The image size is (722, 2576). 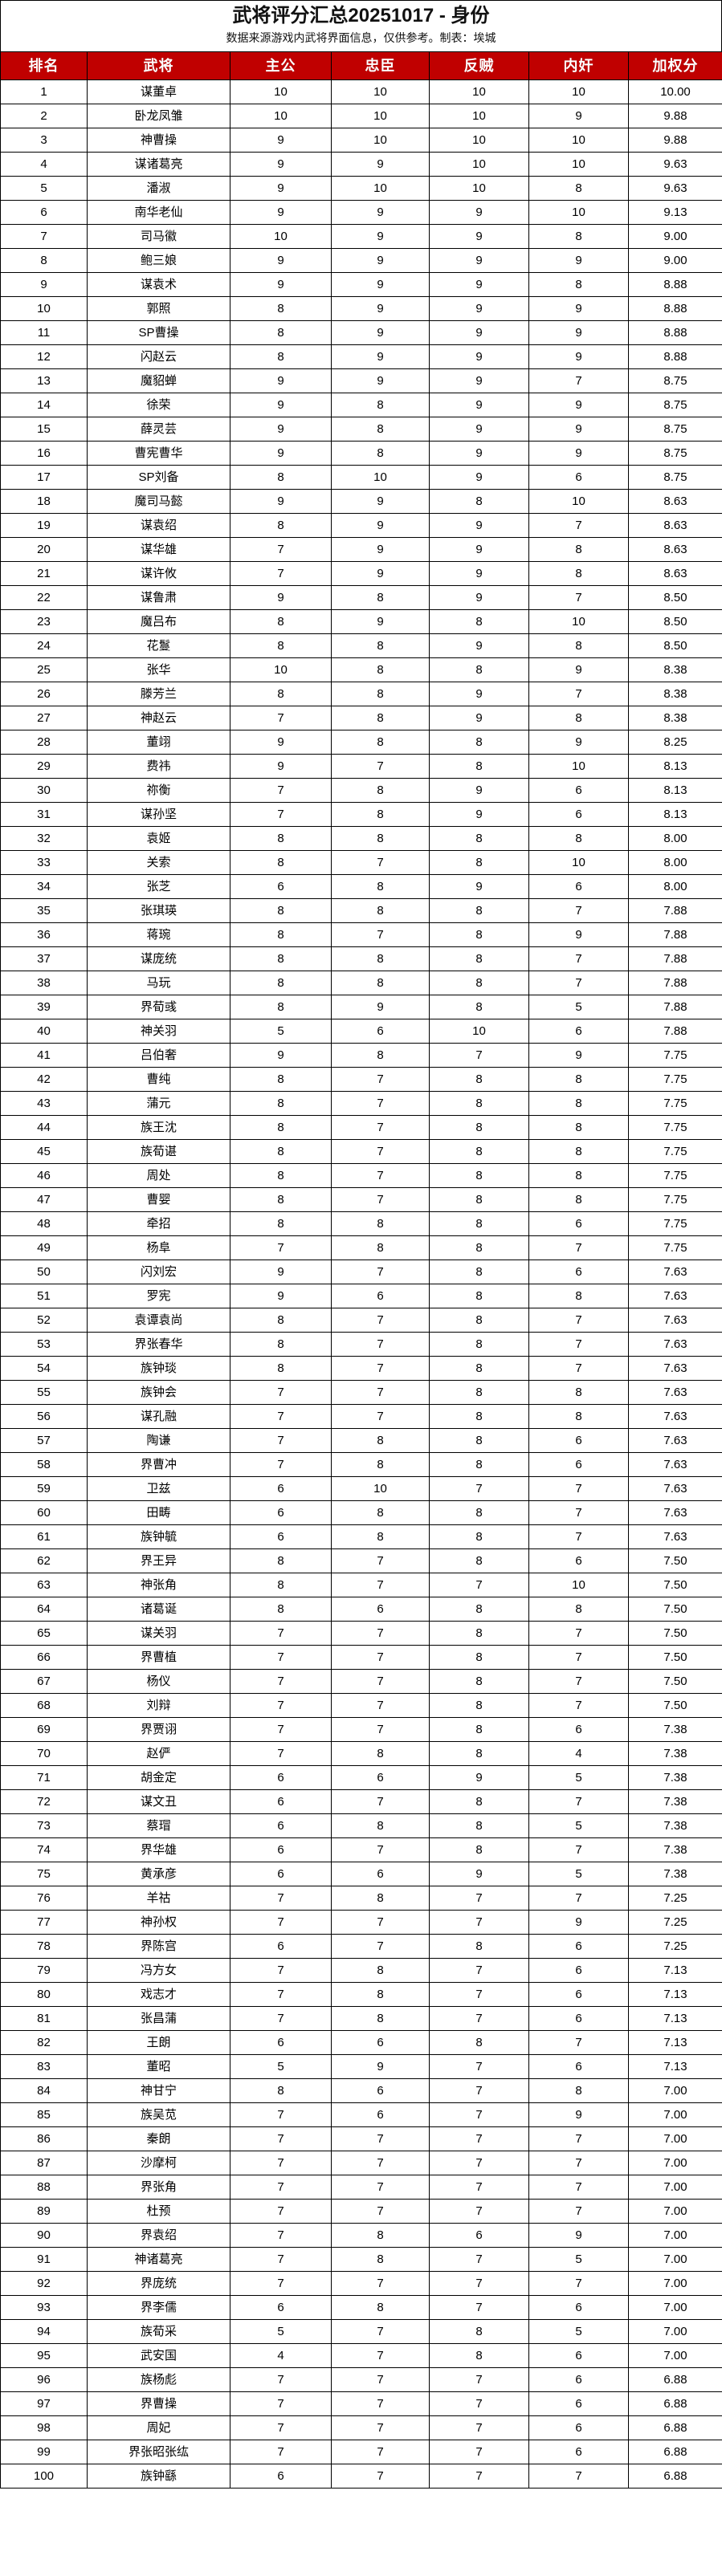 I want to click on cell-general-name: 谋董卓, so click(x=158, y=91).